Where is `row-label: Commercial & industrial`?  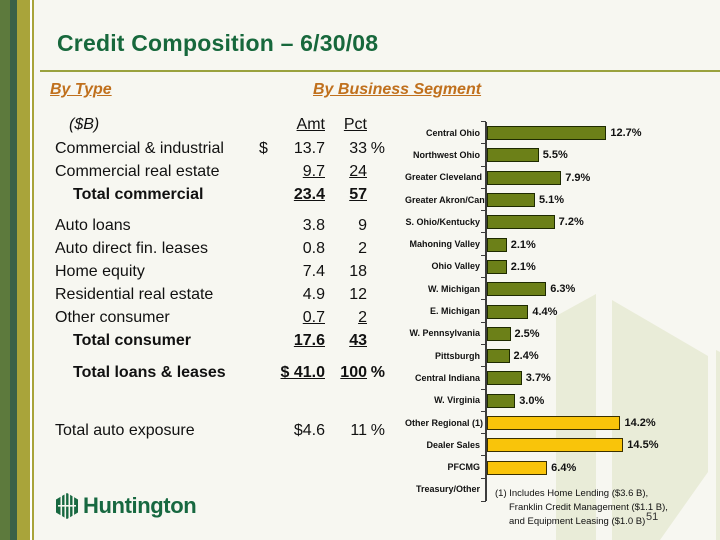
row-label: Commercial & industrial is located at coordinates (139, 148).